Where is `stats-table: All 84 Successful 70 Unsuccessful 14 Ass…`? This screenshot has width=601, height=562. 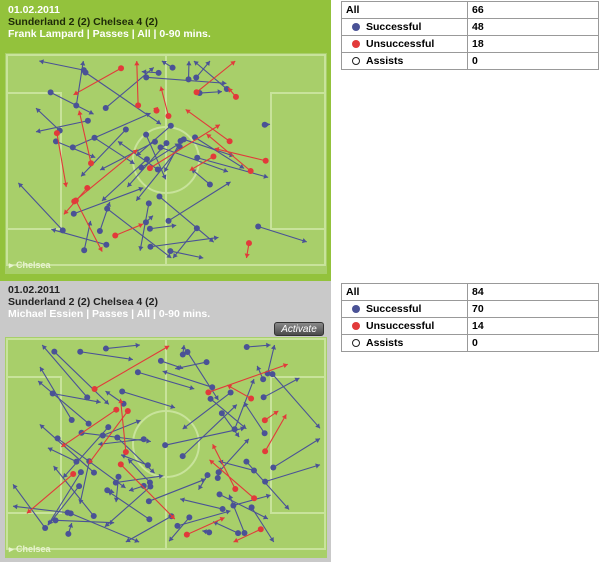 stats-table: All 84 Successful 70 Unsuccessful 14 Ass… is located at coordinates (470, 317).